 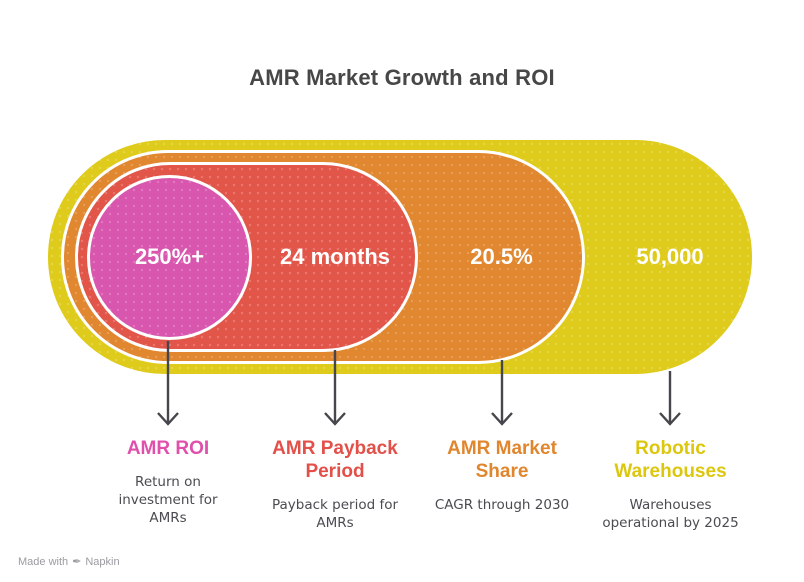 I want to click on page-title: AMR Market Growth and ROI, so click(x=402, y=77).